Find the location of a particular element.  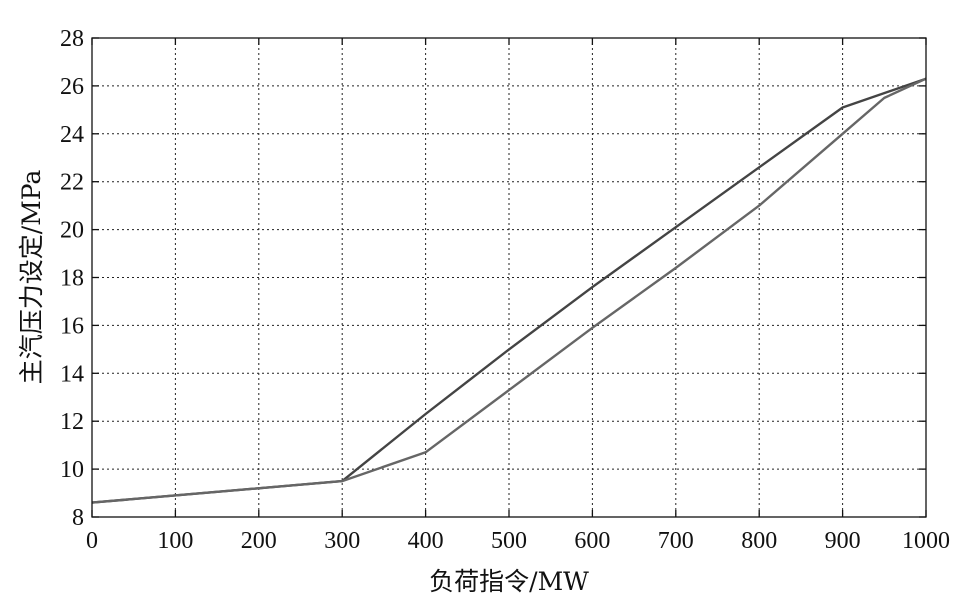

x-tick-label: 400 is located at coordinates (426, 541).